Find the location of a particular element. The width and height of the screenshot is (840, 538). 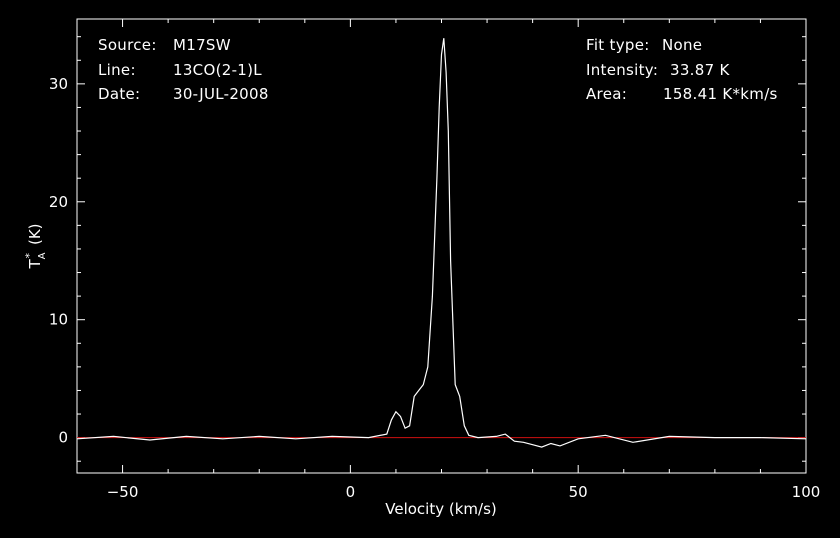

x-tick-label: 100 is located at coordinates (806, 492).